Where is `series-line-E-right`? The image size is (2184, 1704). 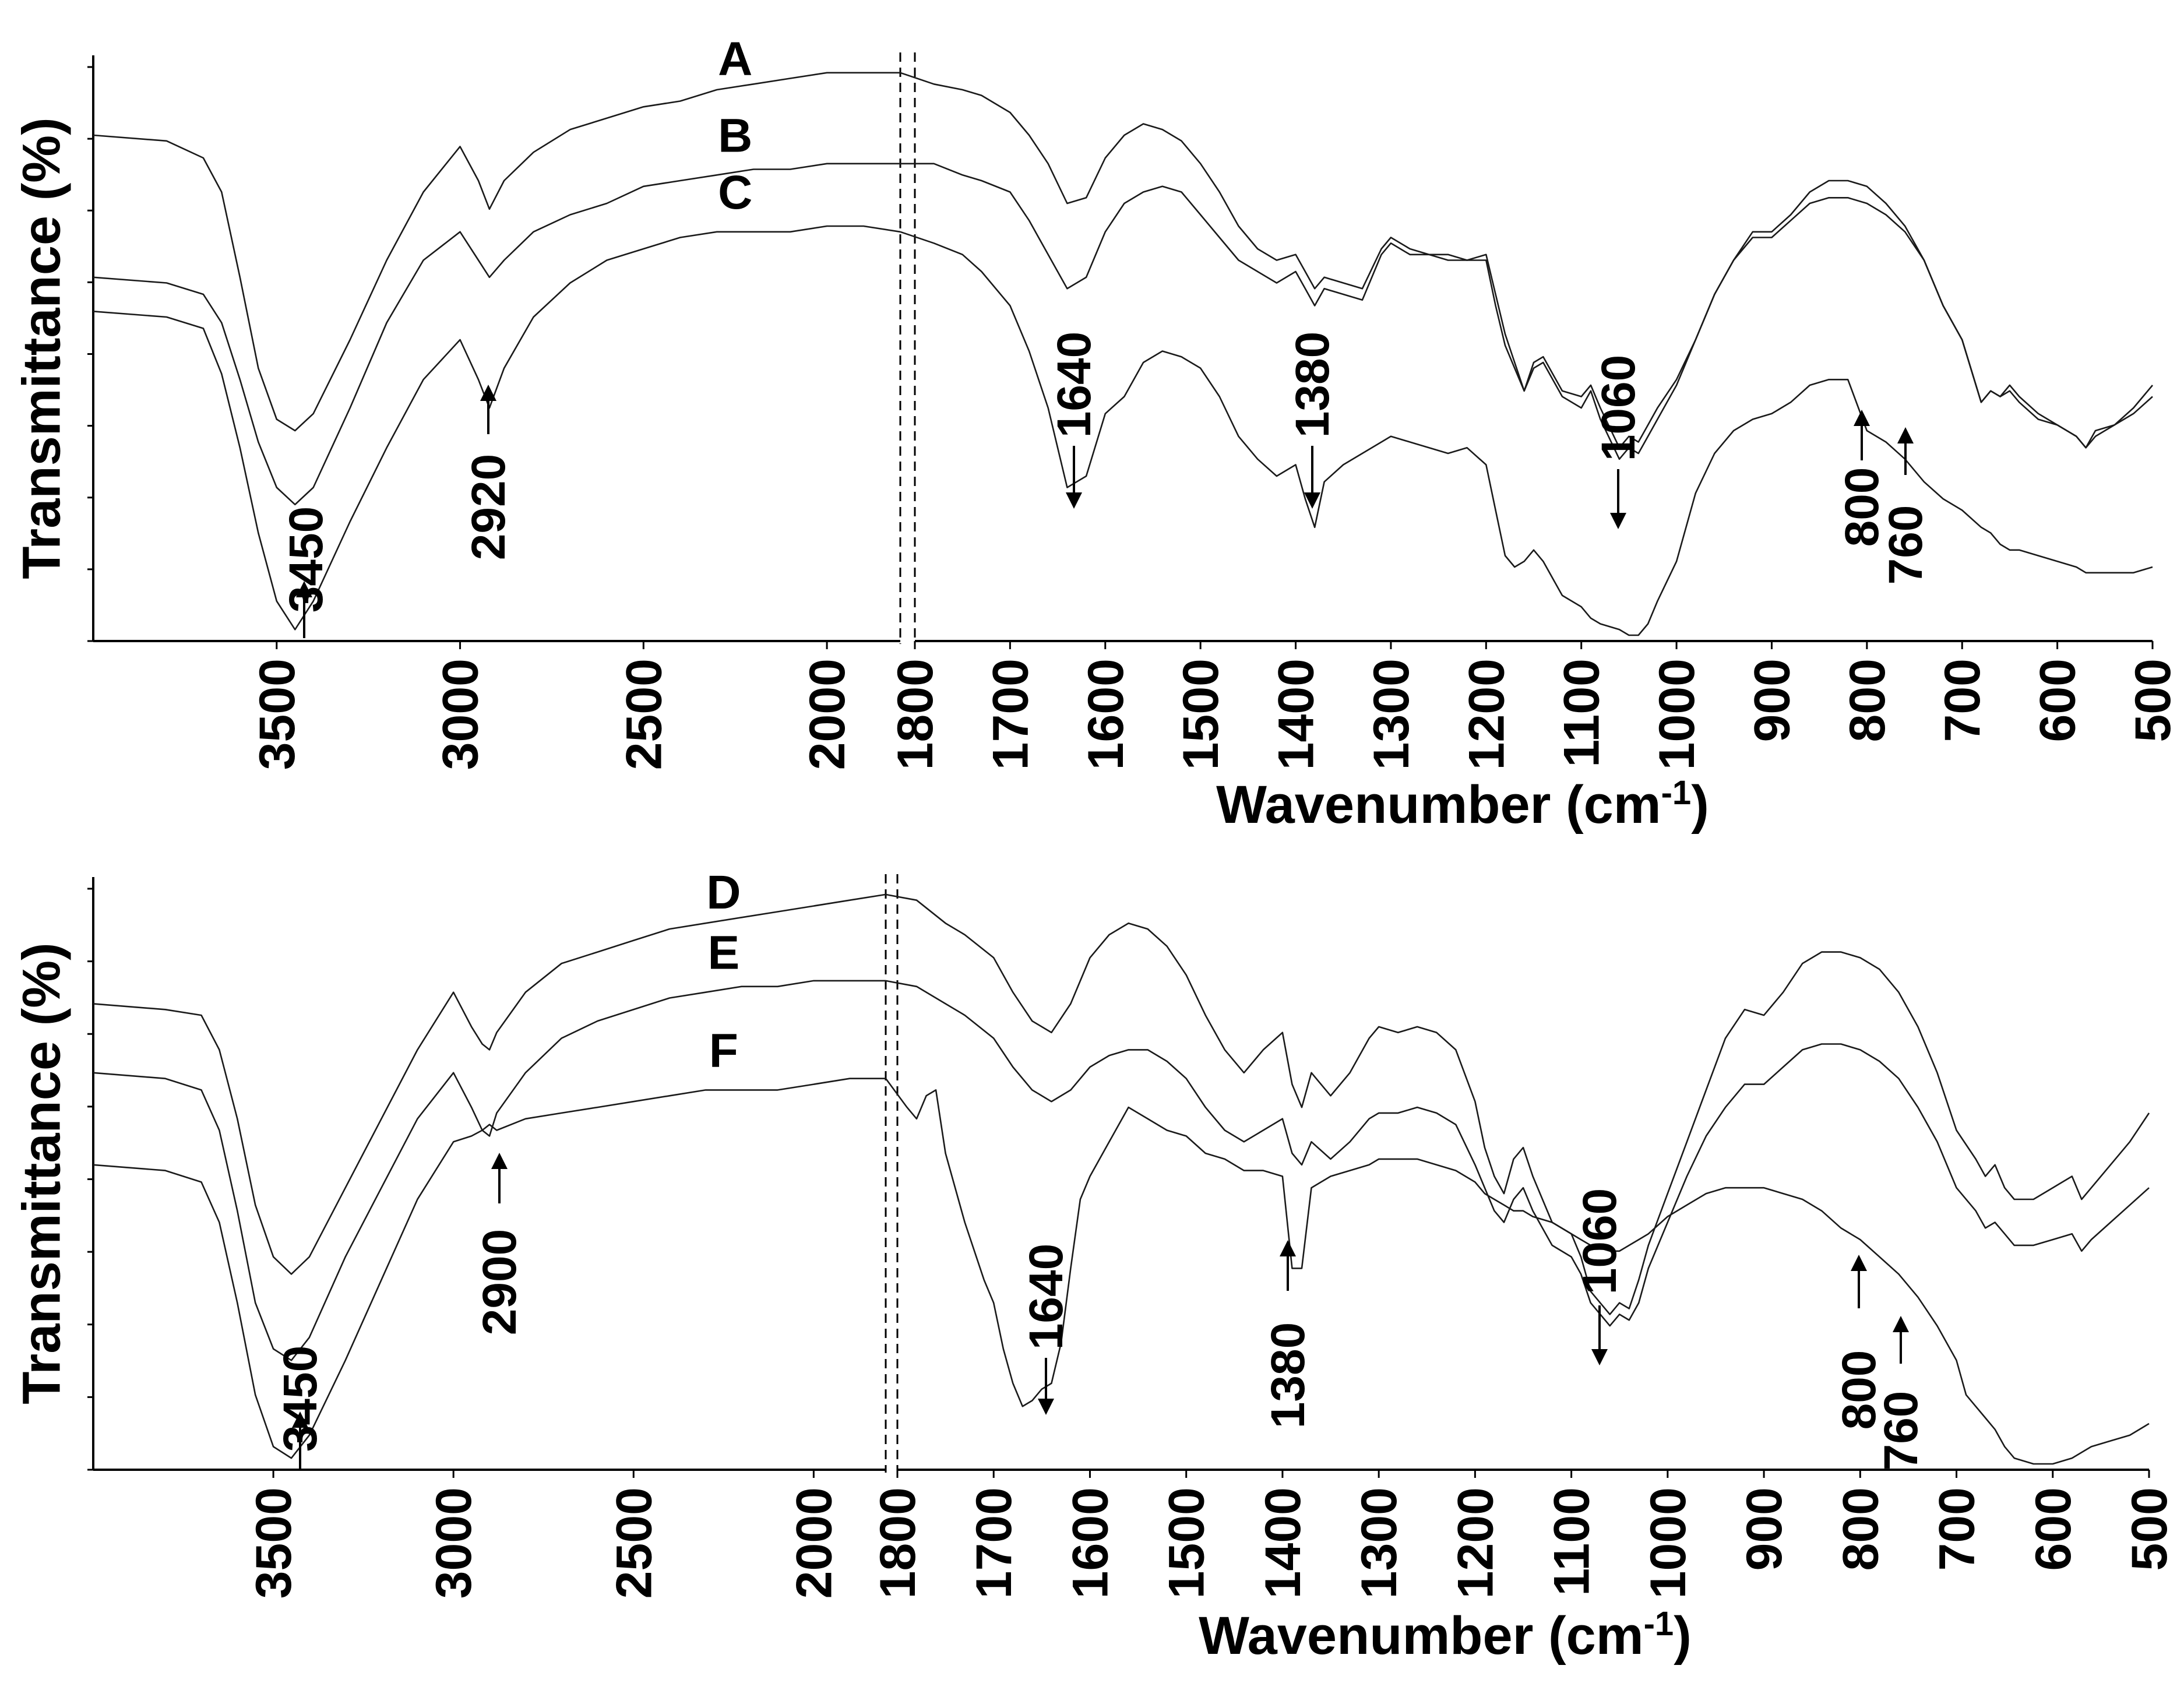
series-line-E-right is located at coordinates (1517, 1153).